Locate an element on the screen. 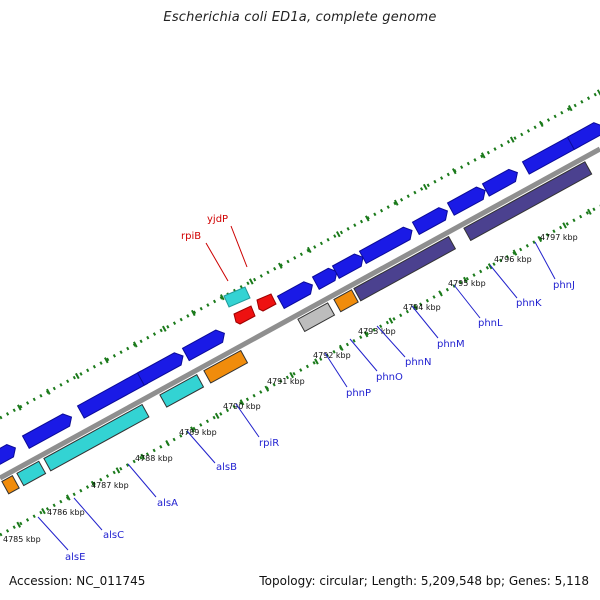 The image size is (600, 600). position-label: 4790 kbp is located at coordinates (242, 406).